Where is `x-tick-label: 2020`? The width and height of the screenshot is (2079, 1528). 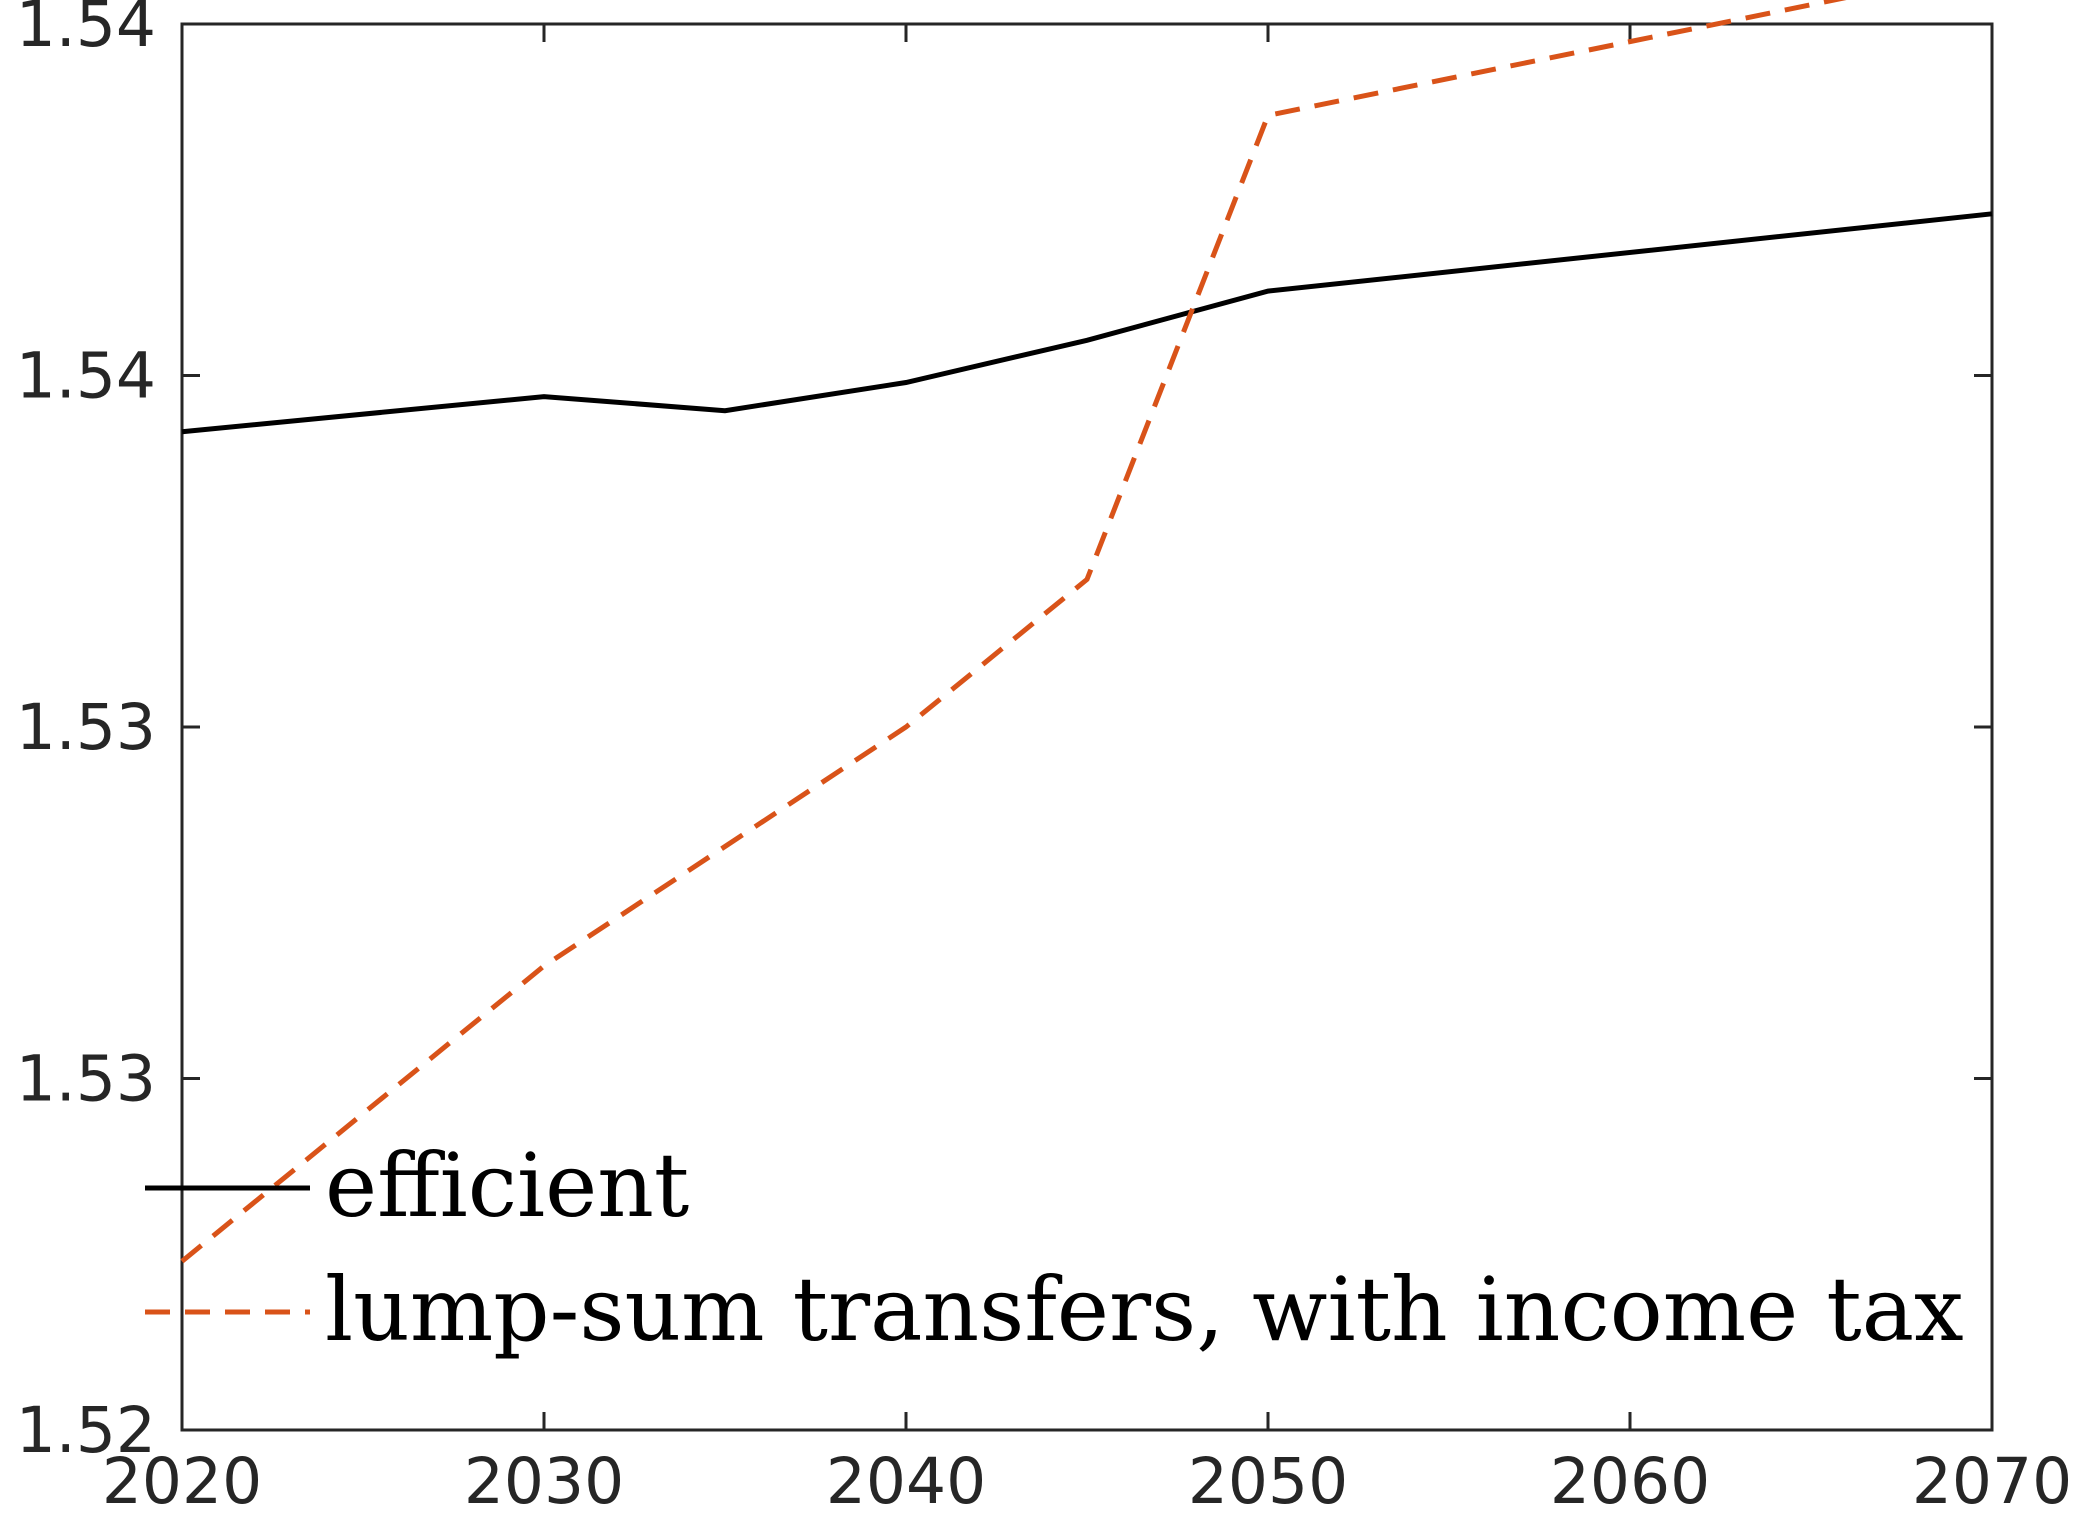
x-tick-label: 2020 is located at coordinates (182, 1481).